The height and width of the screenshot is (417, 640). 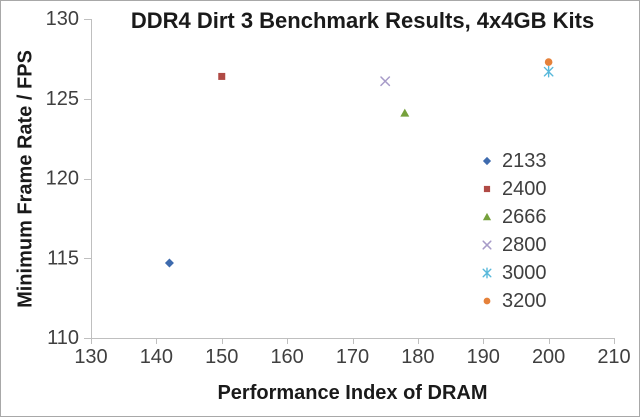 What do you see at coordinates (63, 338) in the screenshot?
I see `y-tick-label: 110` at bounding box center [63, 338].